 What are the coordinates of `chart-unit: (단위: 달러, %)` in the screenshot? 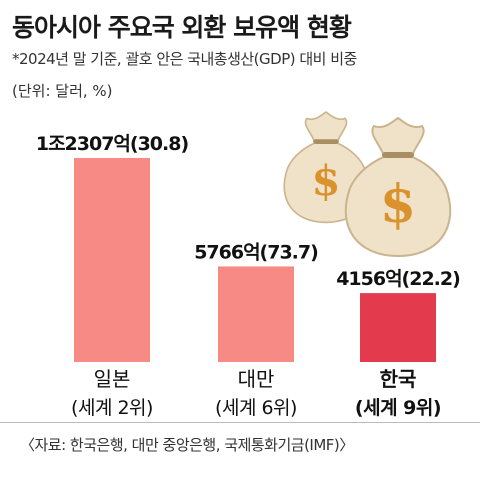 It's located at (62, 91).